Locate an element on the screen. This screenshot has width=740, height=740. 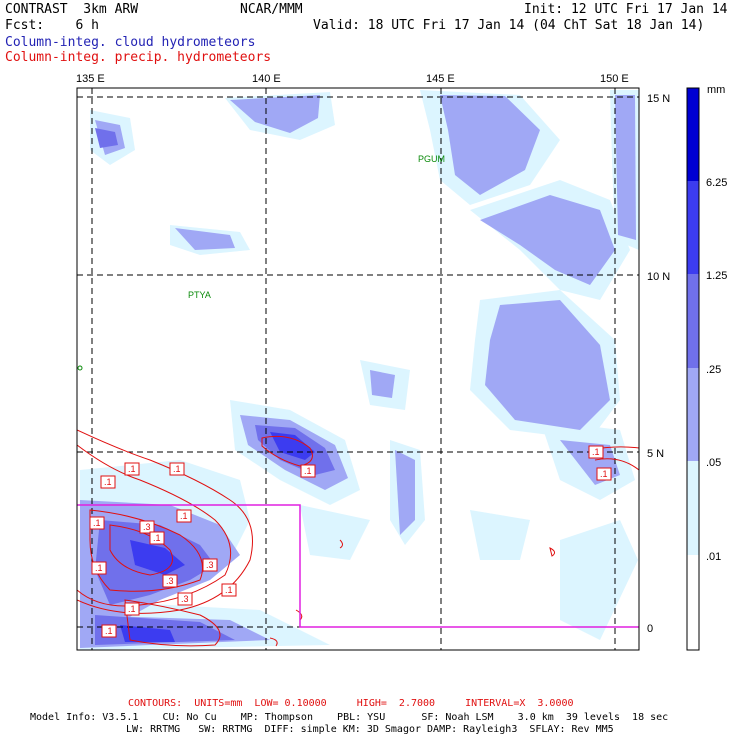
nested-domain-outline is located at coordinates (358, 566).